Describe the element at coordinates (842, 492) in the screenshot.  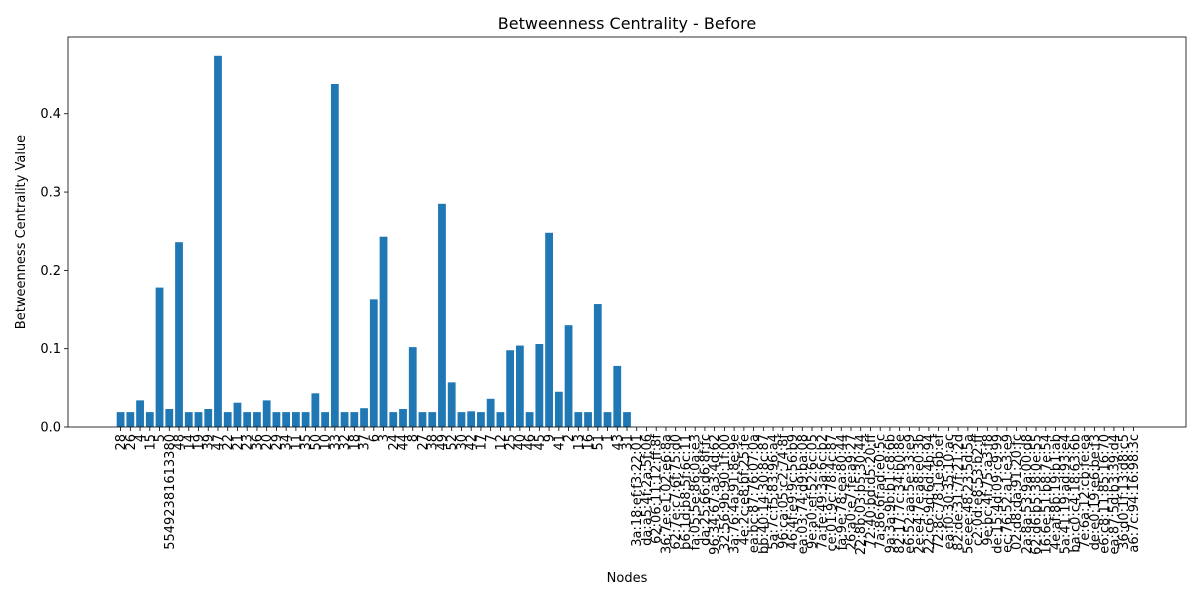
I see `x-tick-label: fa:9e:78:ea:80:44` at that location.